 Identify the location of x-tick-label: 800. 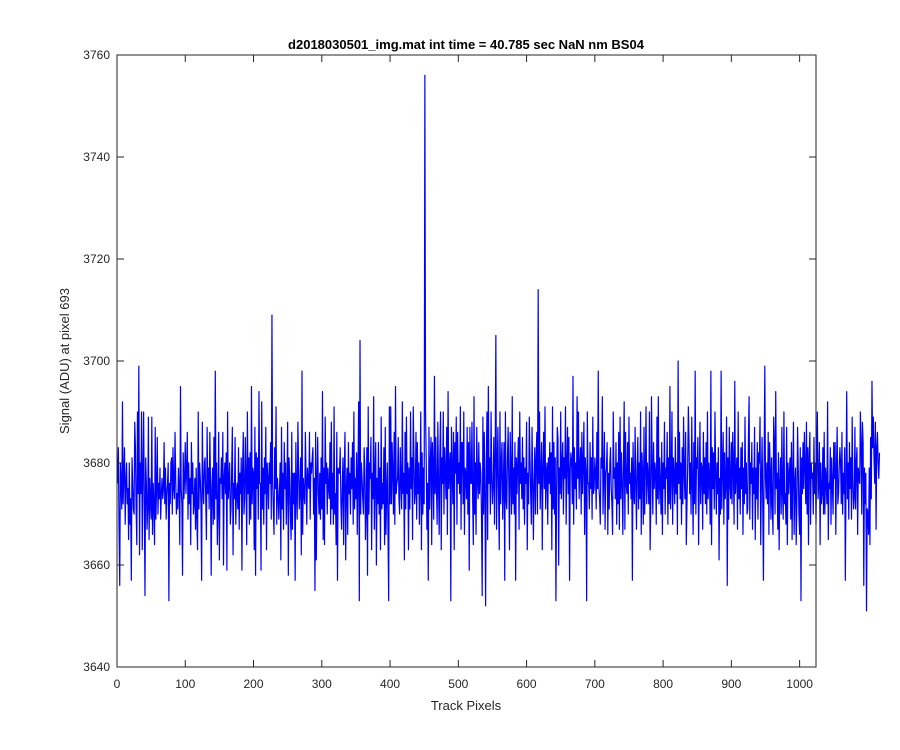
(663, 684).